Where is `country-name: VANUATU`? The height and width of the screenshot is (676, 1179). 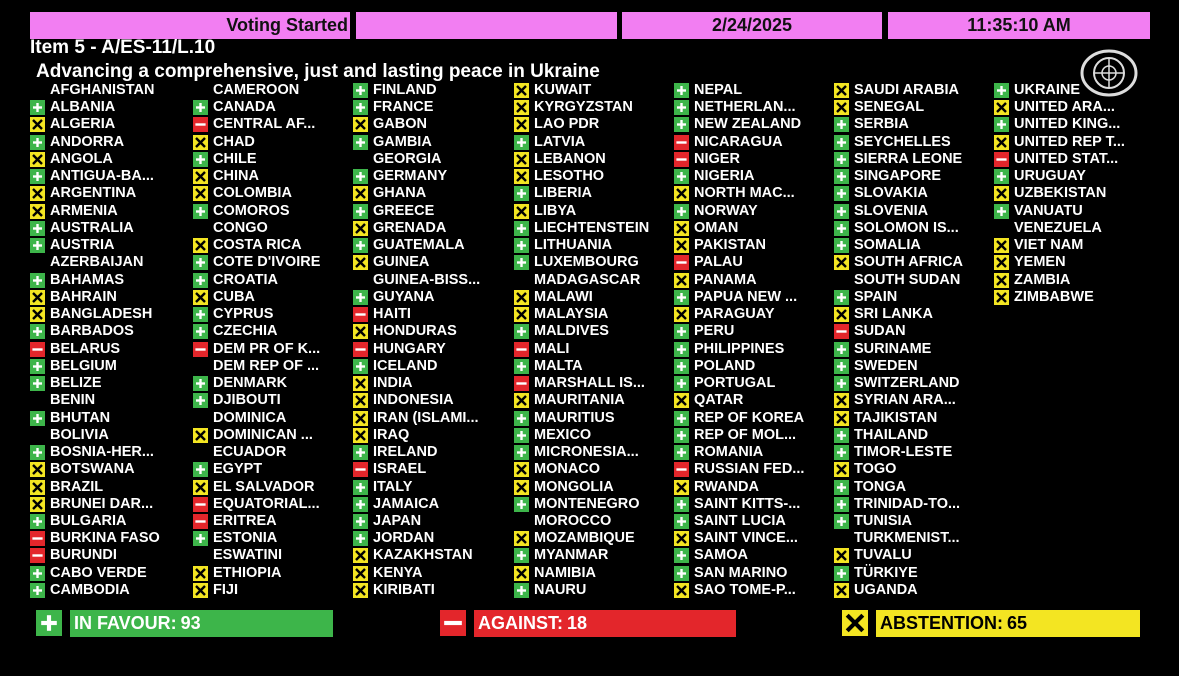 country-name: VANUATU is located at coordinates (1048, 210).